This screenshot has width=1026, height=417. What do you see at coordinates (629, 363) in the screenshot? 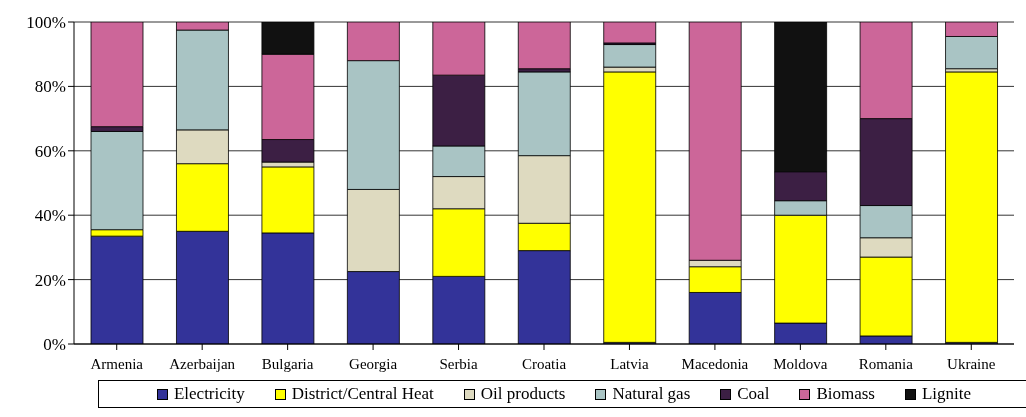
I see `x-tick-label: Latvia` at bounding box center [629, 363].